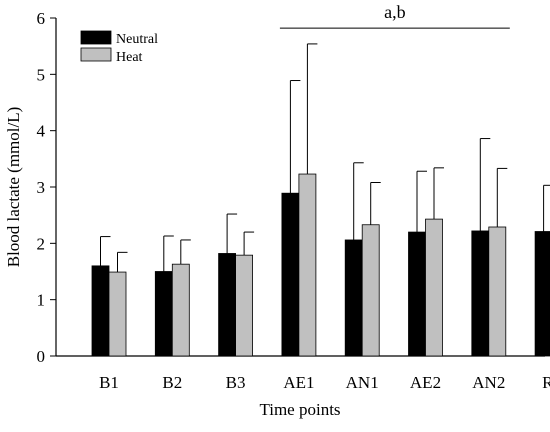 The height and width of the screenshot is (432, 550). Describe the element at coordinates (395, 12) in the screenshot. I see `significance-label: a,b` at that location.